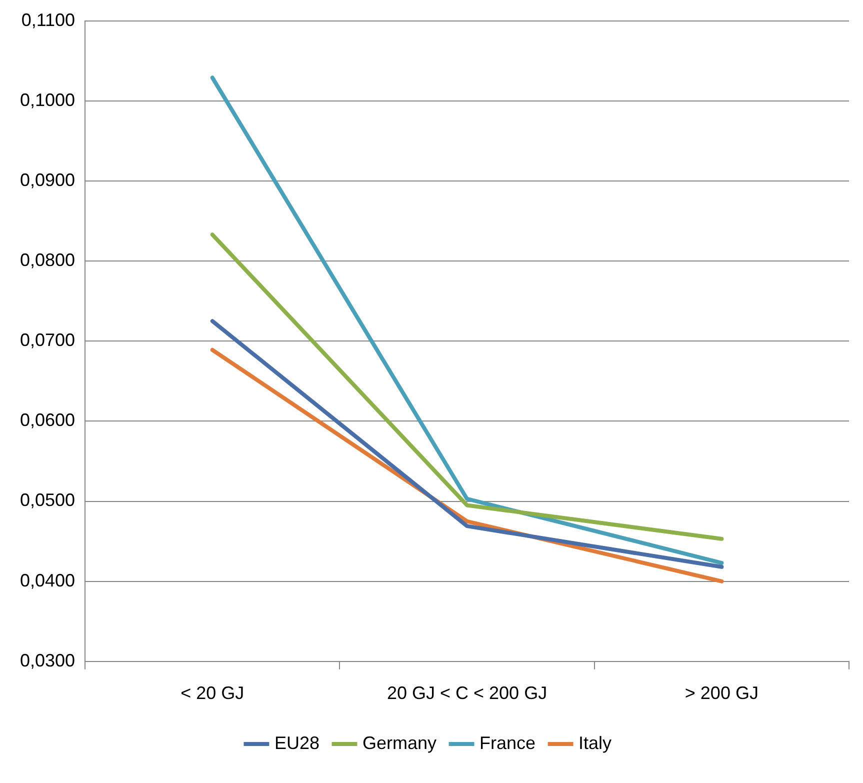  I want to click on y-tick-label: 0,0300, so click(48, 660).